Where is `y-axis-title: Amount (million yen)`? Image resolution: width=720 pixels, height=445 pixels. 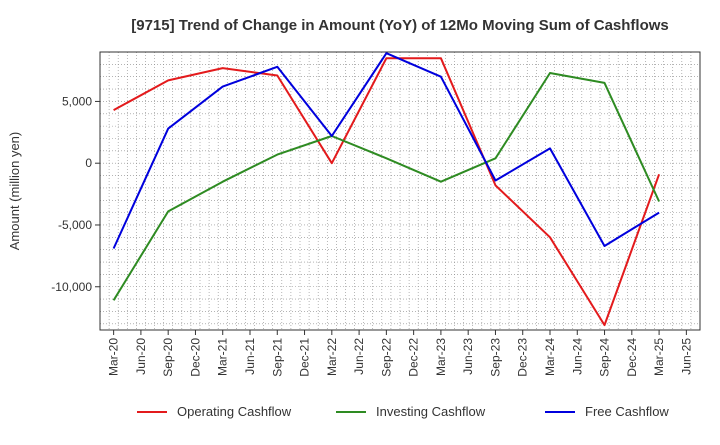 y-axis-title: Amount (million yen) is located at coordinates (14, 191).